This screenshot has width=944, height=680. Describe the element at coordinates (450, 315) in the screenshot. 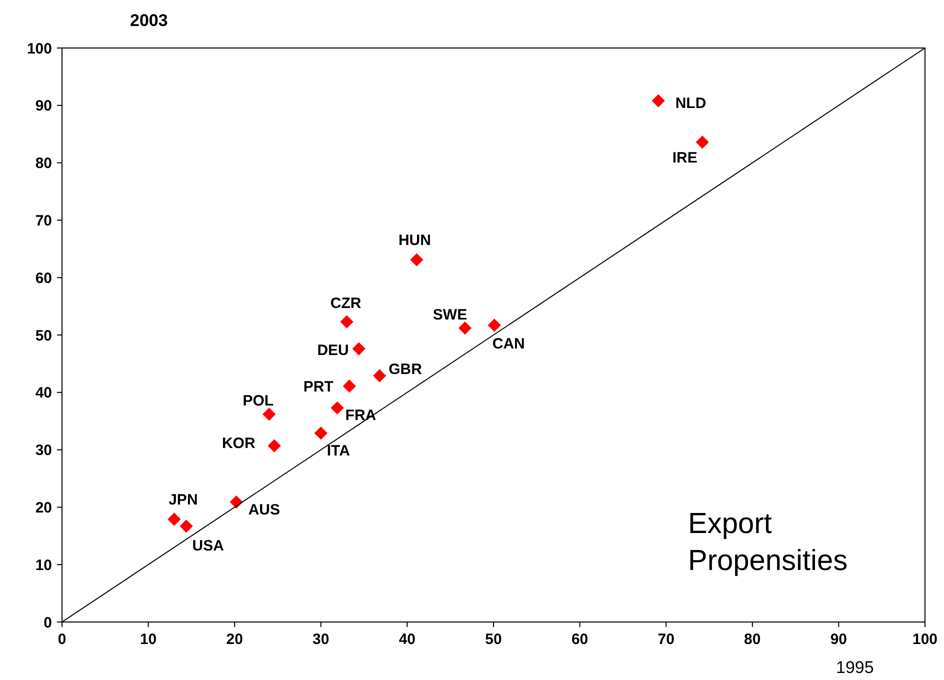

I see `annotation: SWE` at that location.